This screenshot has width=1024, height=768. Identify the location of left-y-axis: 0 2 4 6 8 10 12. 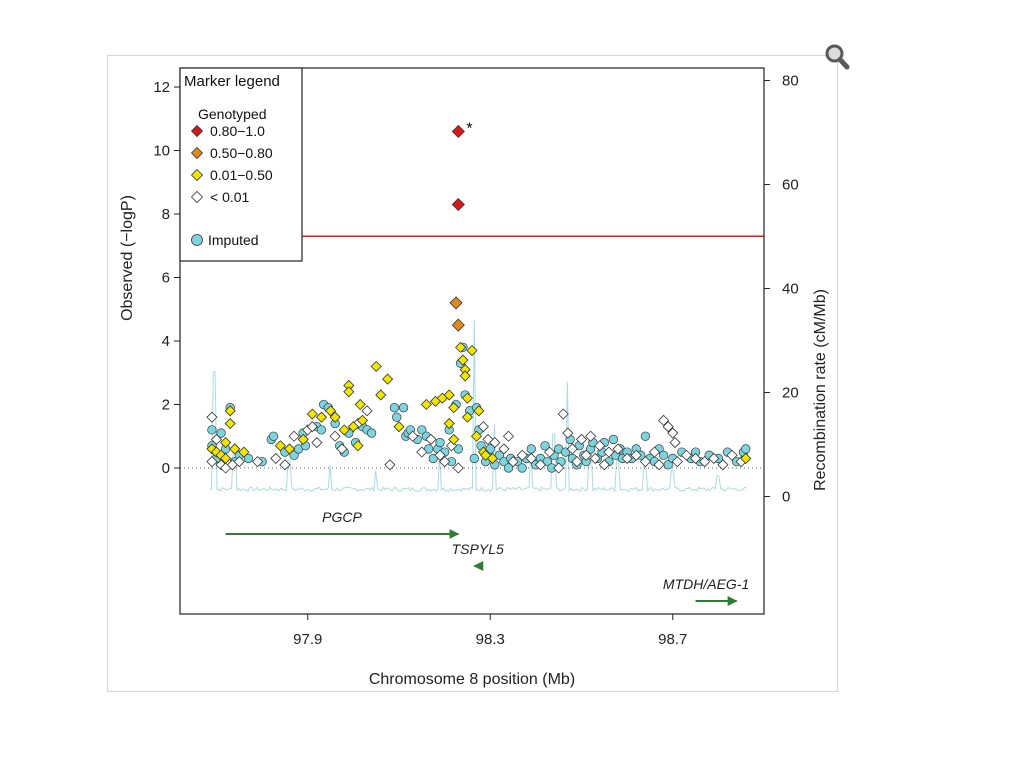
(166, 278).